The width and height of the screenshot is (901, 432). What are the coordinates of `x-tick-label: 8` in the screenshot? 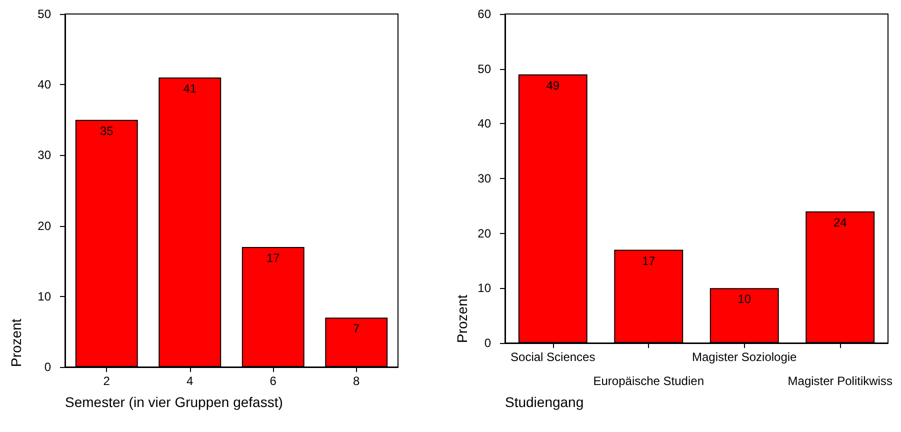 It's located at (356, 381).